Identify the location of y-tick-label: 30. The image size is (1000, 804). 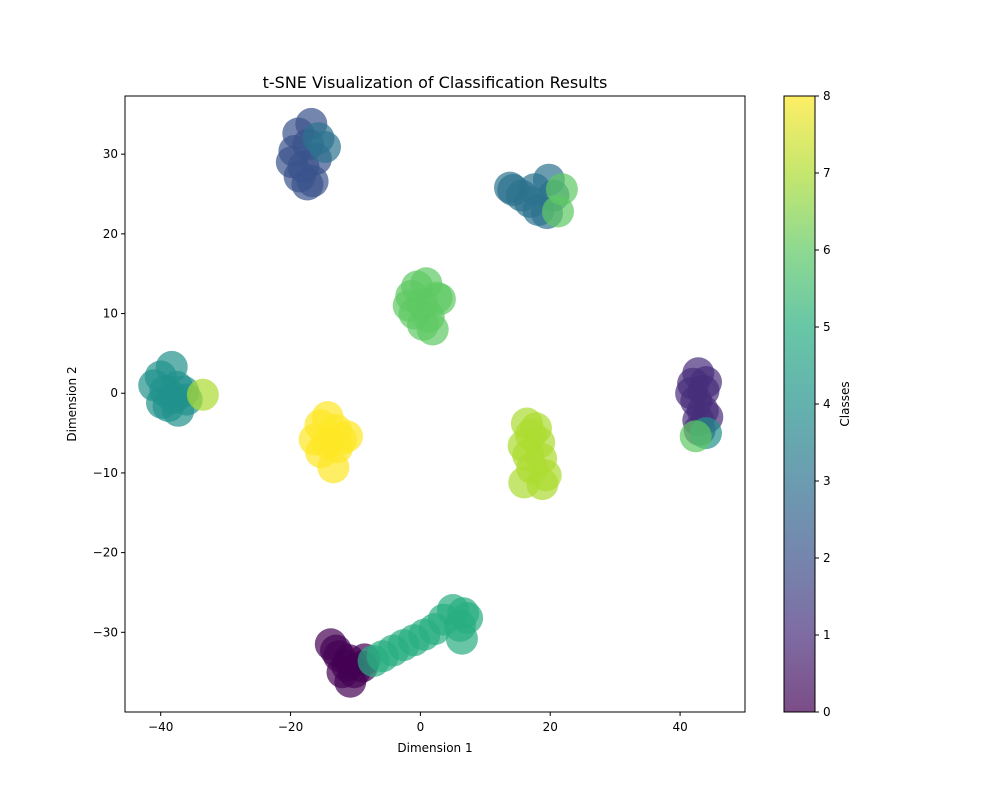
(110, 154).